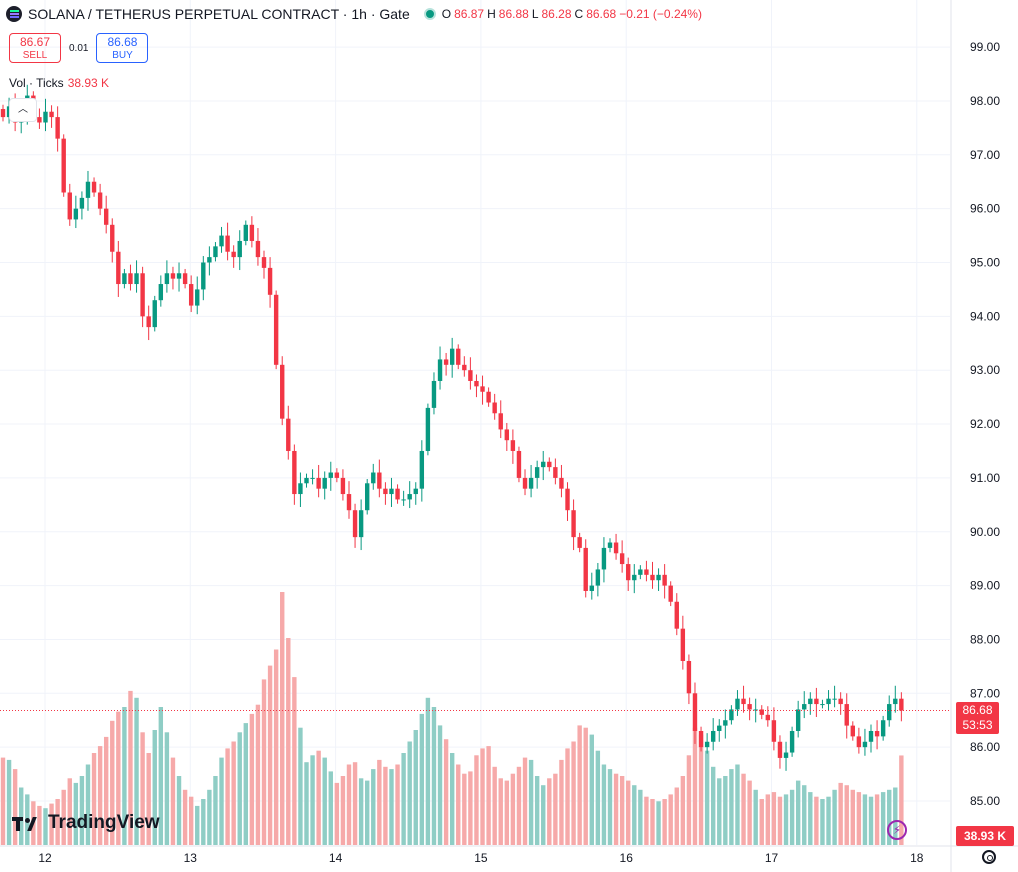 Image resolution: width=1018 pixels, height=872 pixels. I want to click on sell-button: 86.67 SELL, so click(35, 48).